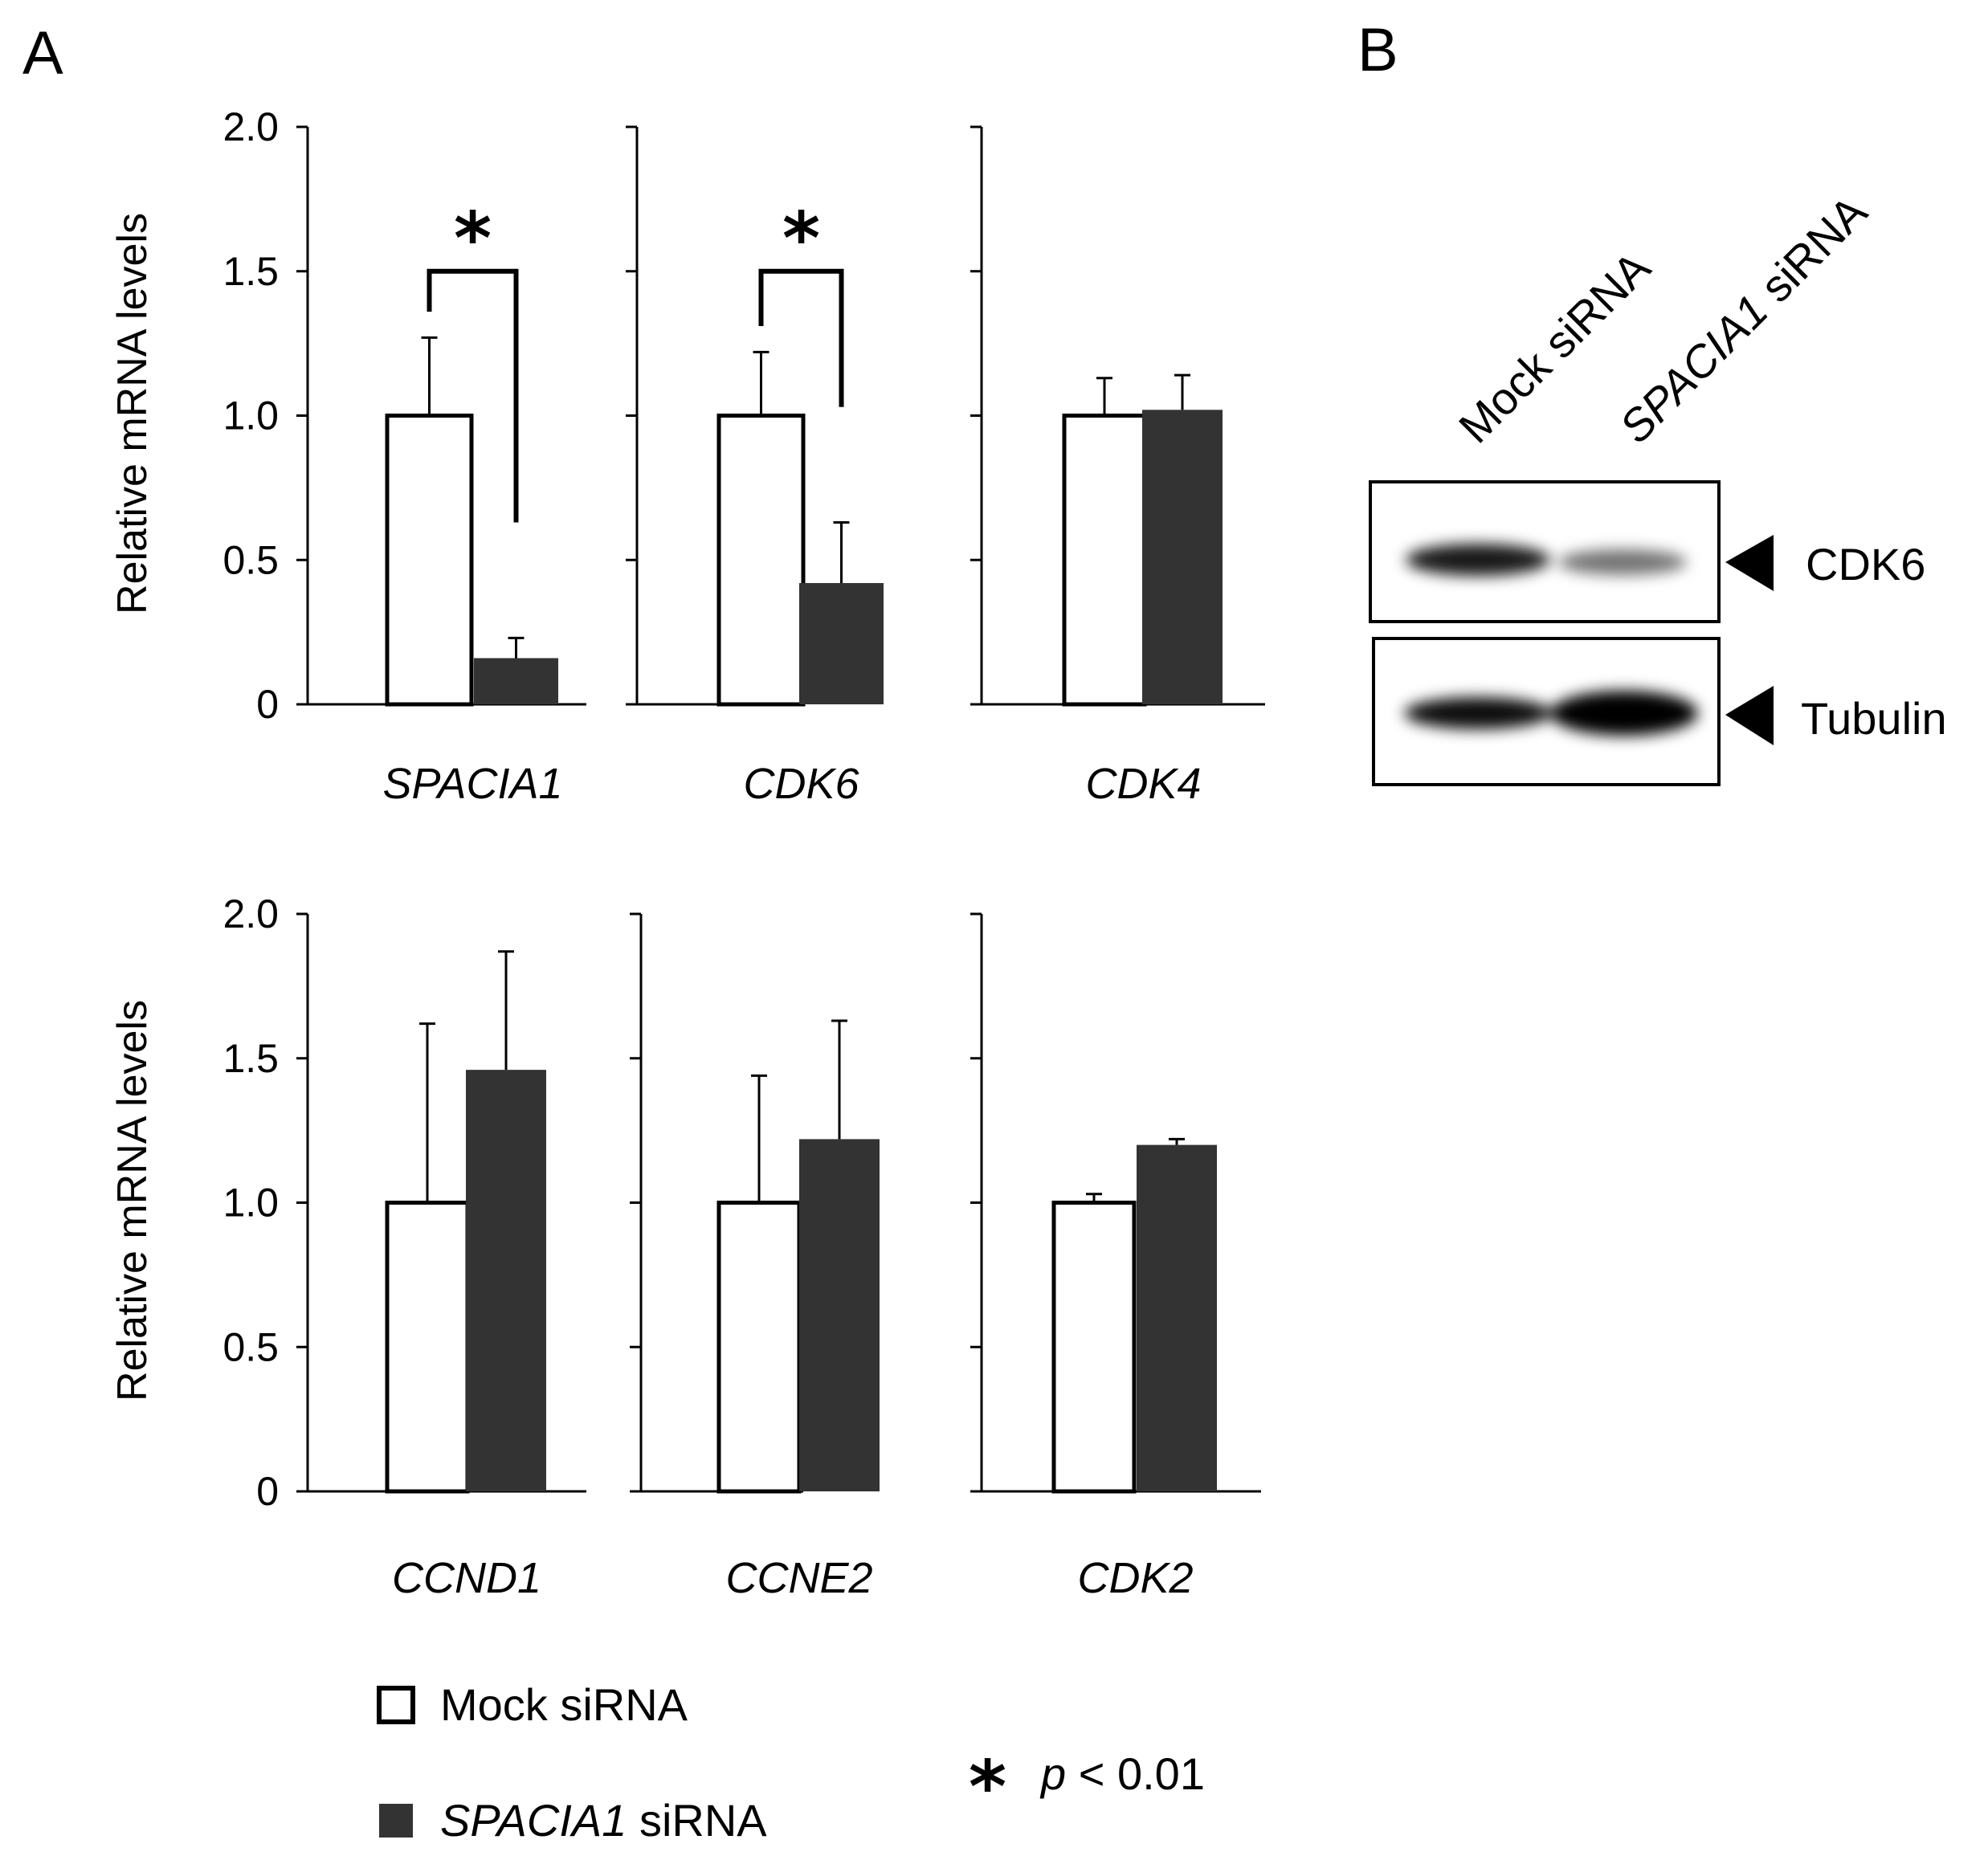 This screenshot has height=1860, width=1988. Describe the element at coordinates (1135, 1773) in the screenshot. I see `legend-p-threshold: < 0.01` at that location.